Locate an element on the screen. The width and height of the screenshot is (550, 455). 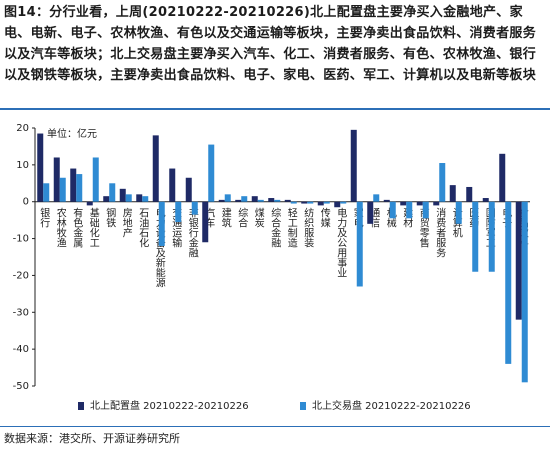
x-tick-label: 纺织服装 is located at coordinates (308, 228).